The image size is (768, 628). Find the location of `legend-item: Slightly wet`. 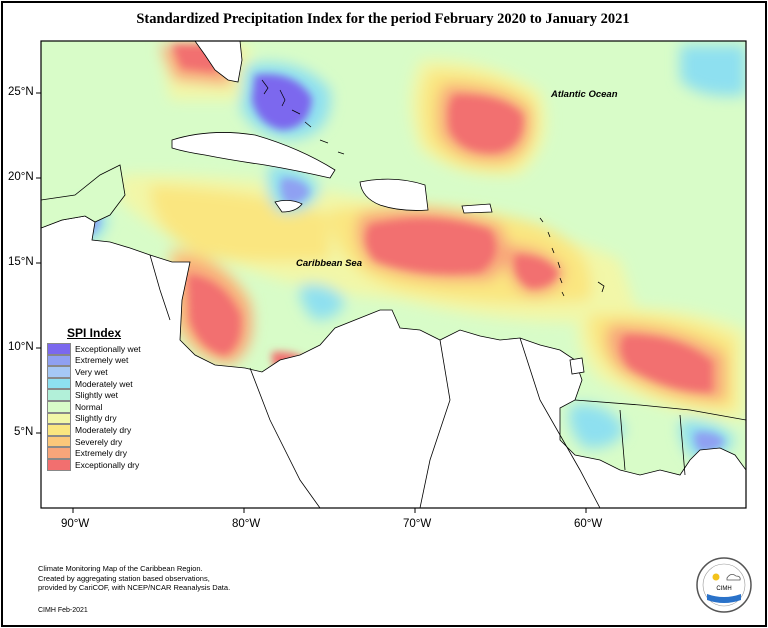

legend-item: Slightly wet is located at coordinates (94, 395).